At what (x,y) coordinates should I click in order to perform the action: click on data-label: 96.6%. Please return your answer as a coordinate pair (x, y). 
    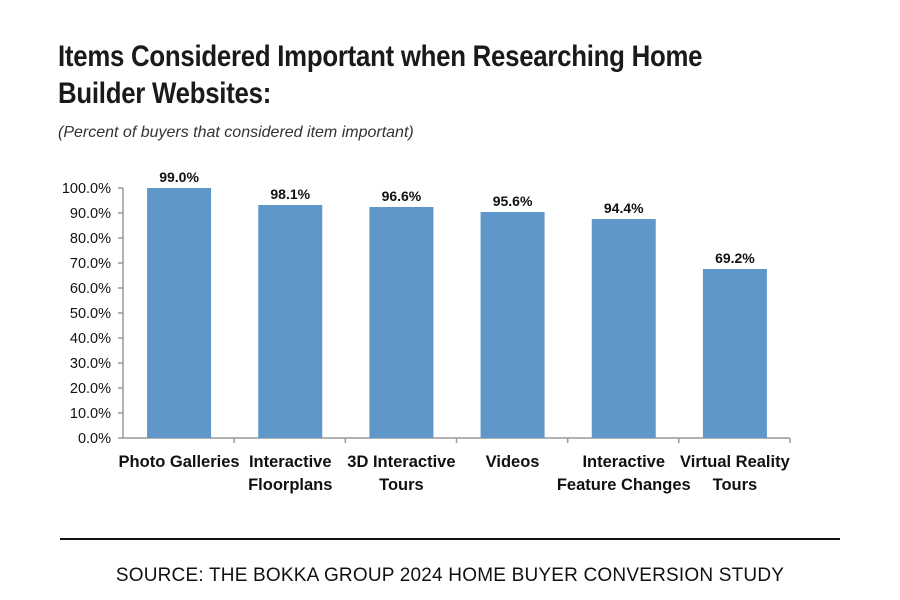
    Looking at the image, I should click on (402, 196).